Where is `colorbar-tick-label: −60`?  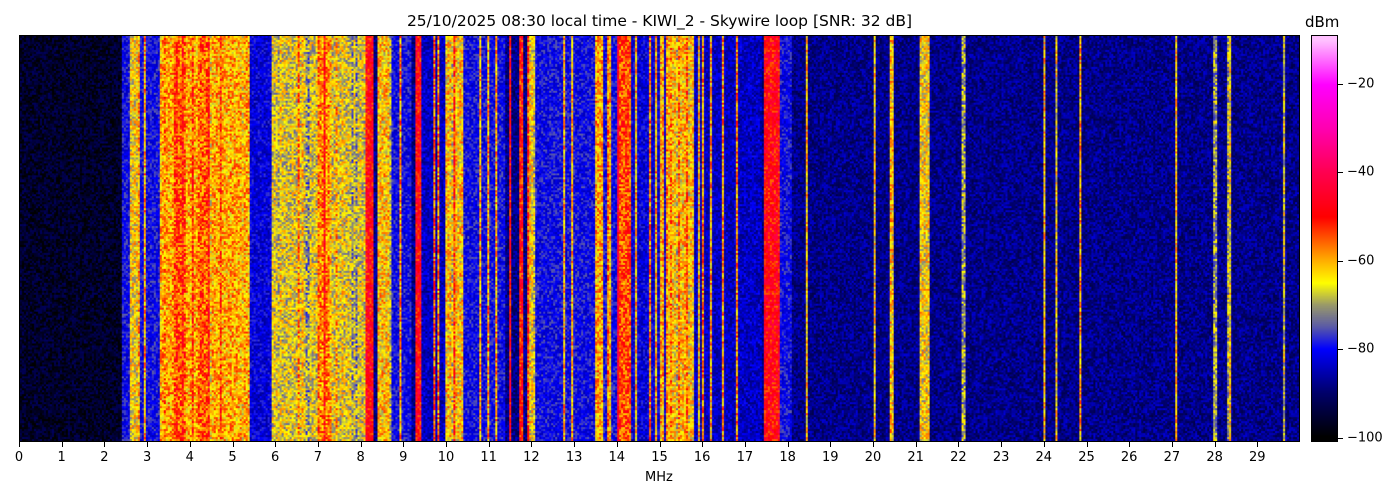 colorbar-tick-label: −60 is located at coordinates (1361, 261).